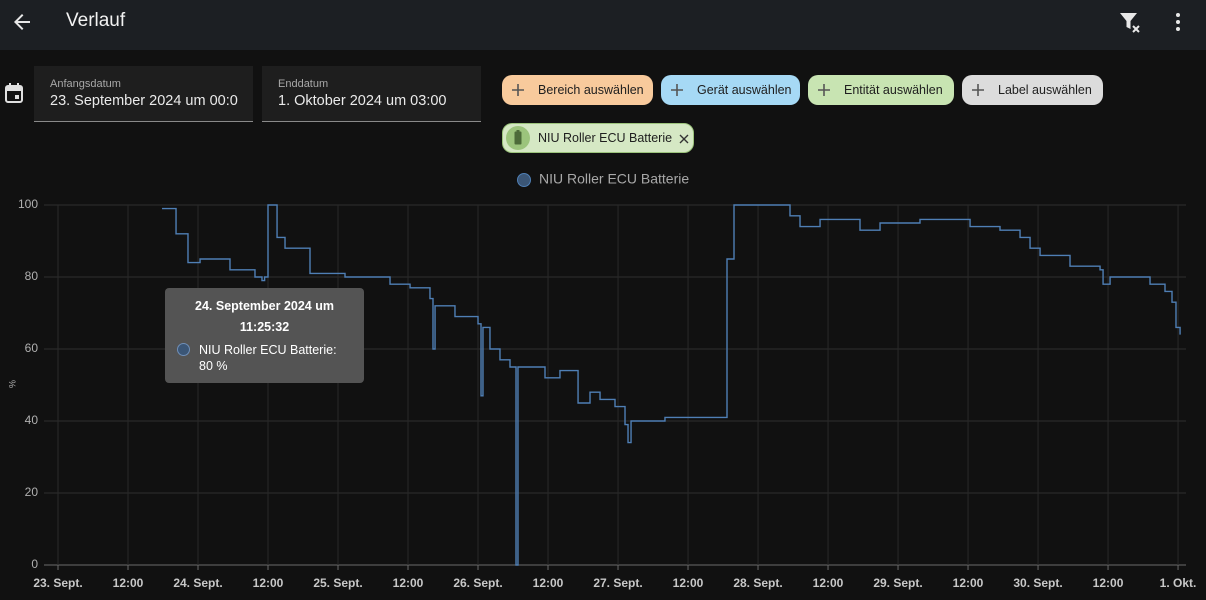 The image size is (1206, 600). What do you see at coordinates (32, 420) in the screenshot?
I see `y-tick-label: 40` at bounding box center [32, 420].